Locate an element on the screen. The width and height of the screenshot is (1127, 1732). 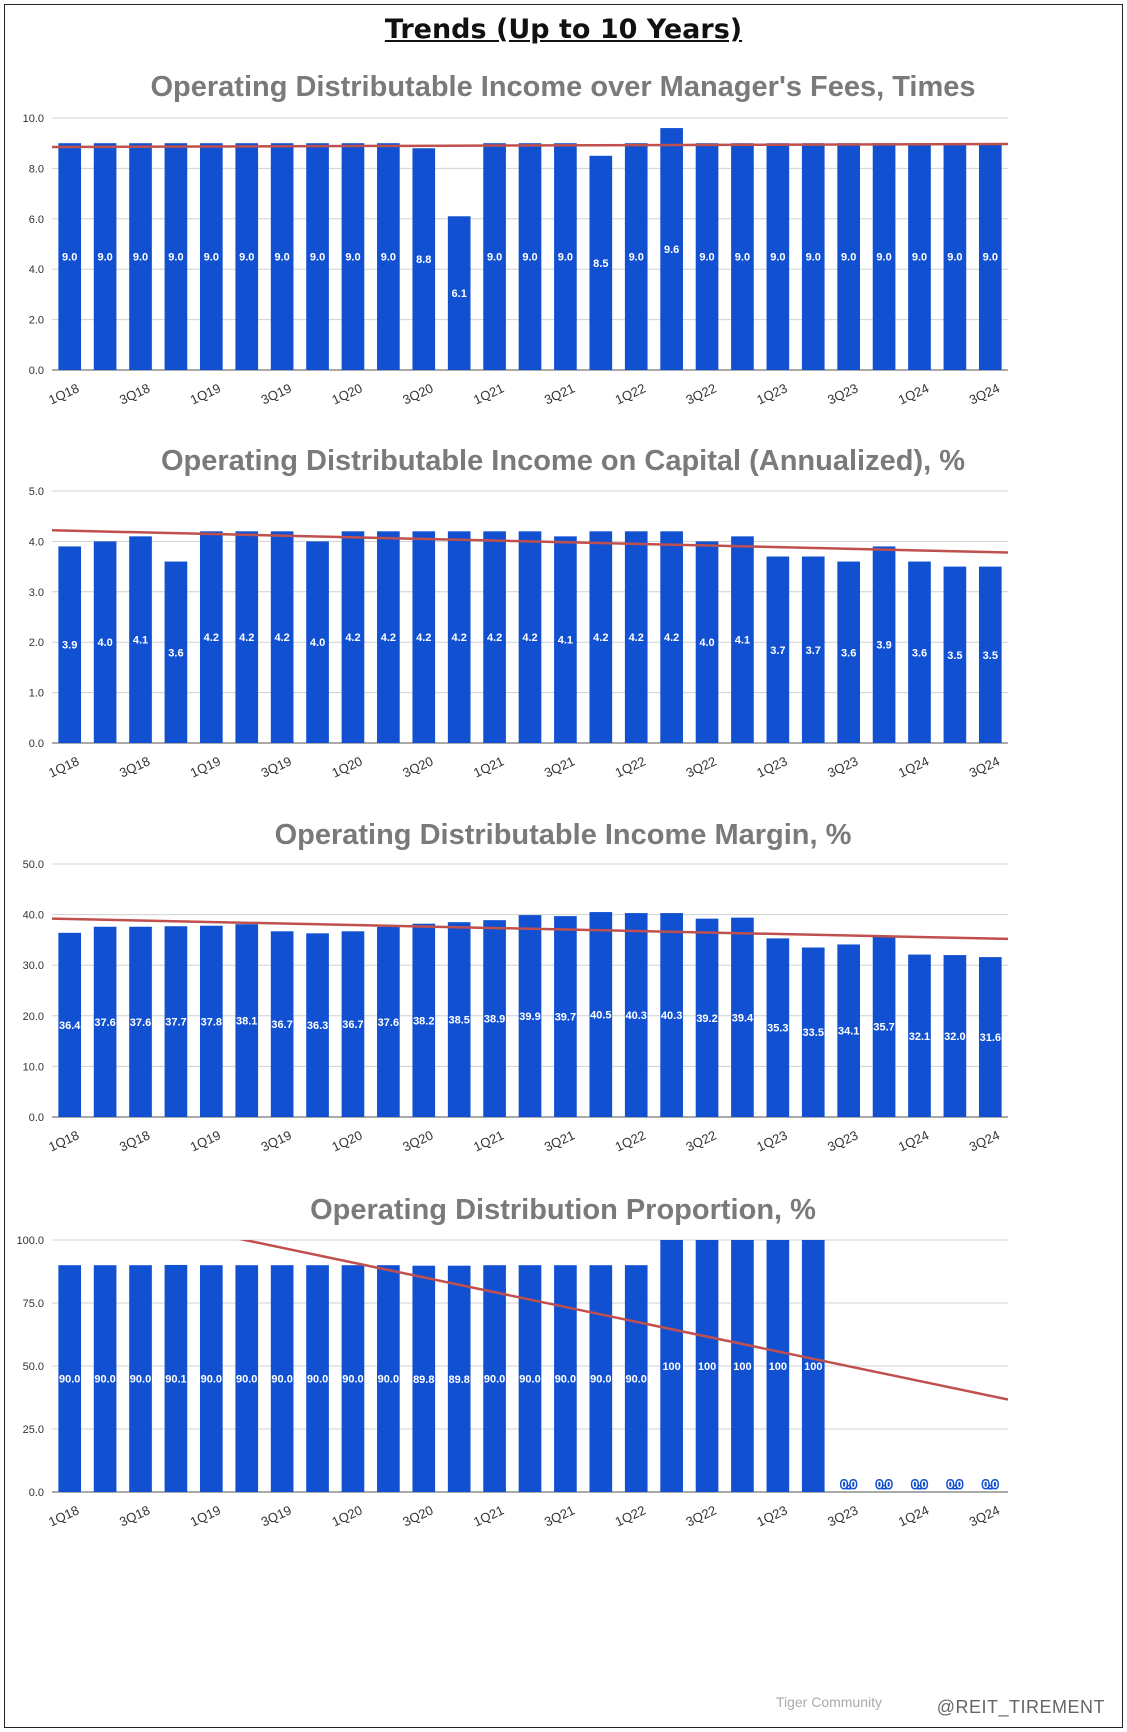
data-label: 39.7 is located at coordinates (565, 1018).